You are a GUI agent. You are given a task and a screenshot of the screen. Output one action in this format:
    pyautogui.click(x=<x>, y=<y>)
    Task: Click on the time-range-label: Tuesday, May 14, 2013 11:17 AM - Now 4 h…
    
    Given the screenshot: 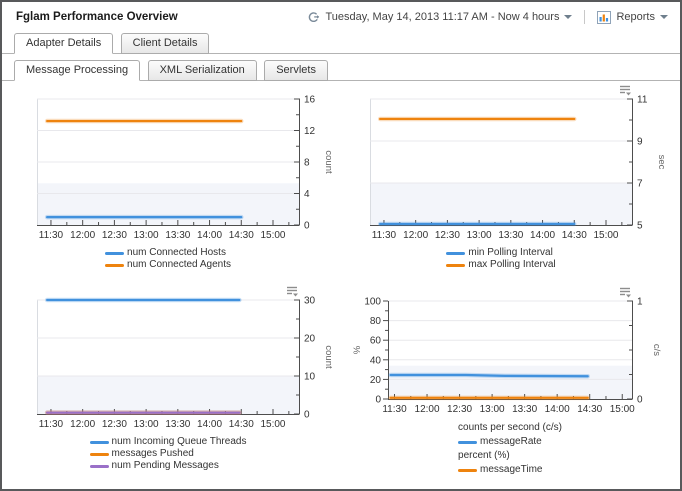 What is the action you would take?
    pyautogui.click(x=442, y=17)
    